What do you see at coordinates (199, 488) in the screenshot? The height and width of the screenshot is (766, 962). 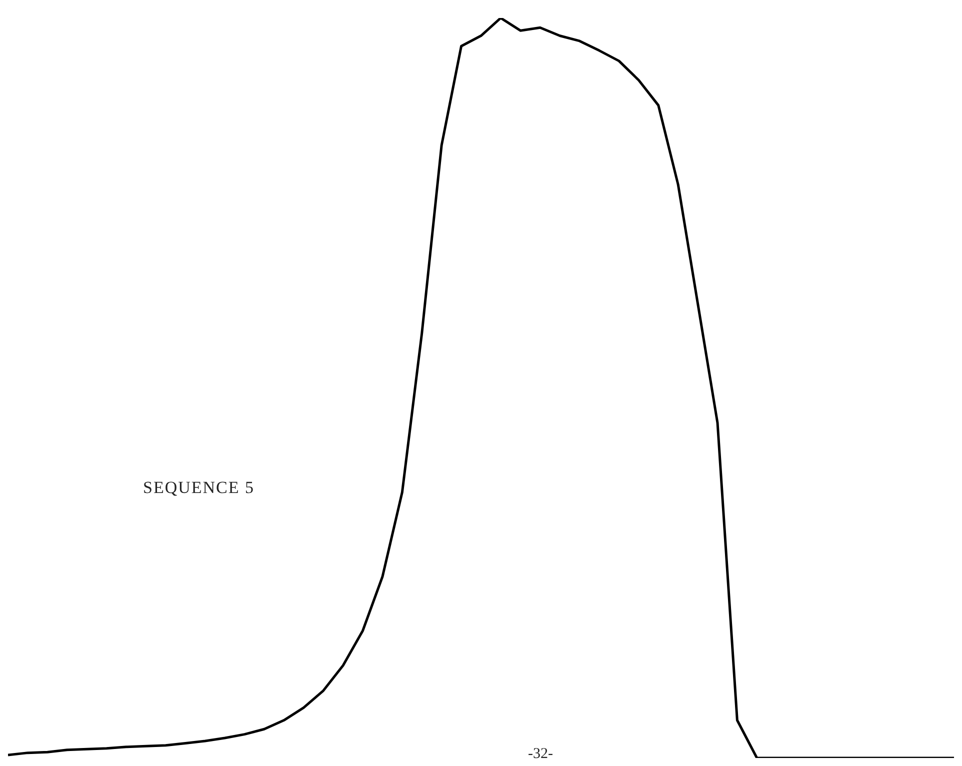 I see `annotation: SEQUENCE 5` at bounding box center [199, 488].